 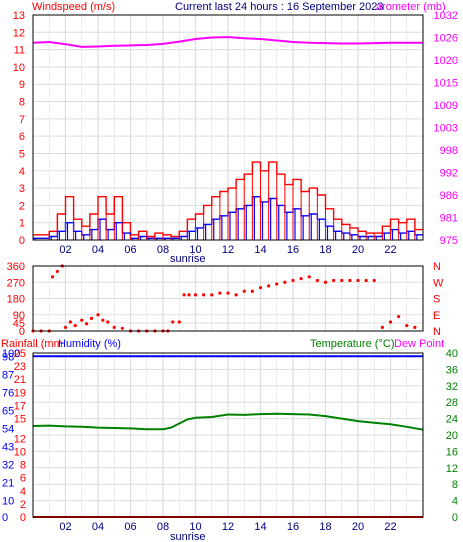 What do you see at coordinates (23, 492) in the screenshot?
I see `rain-tick-label: 4` at bounding box center [23, 492].